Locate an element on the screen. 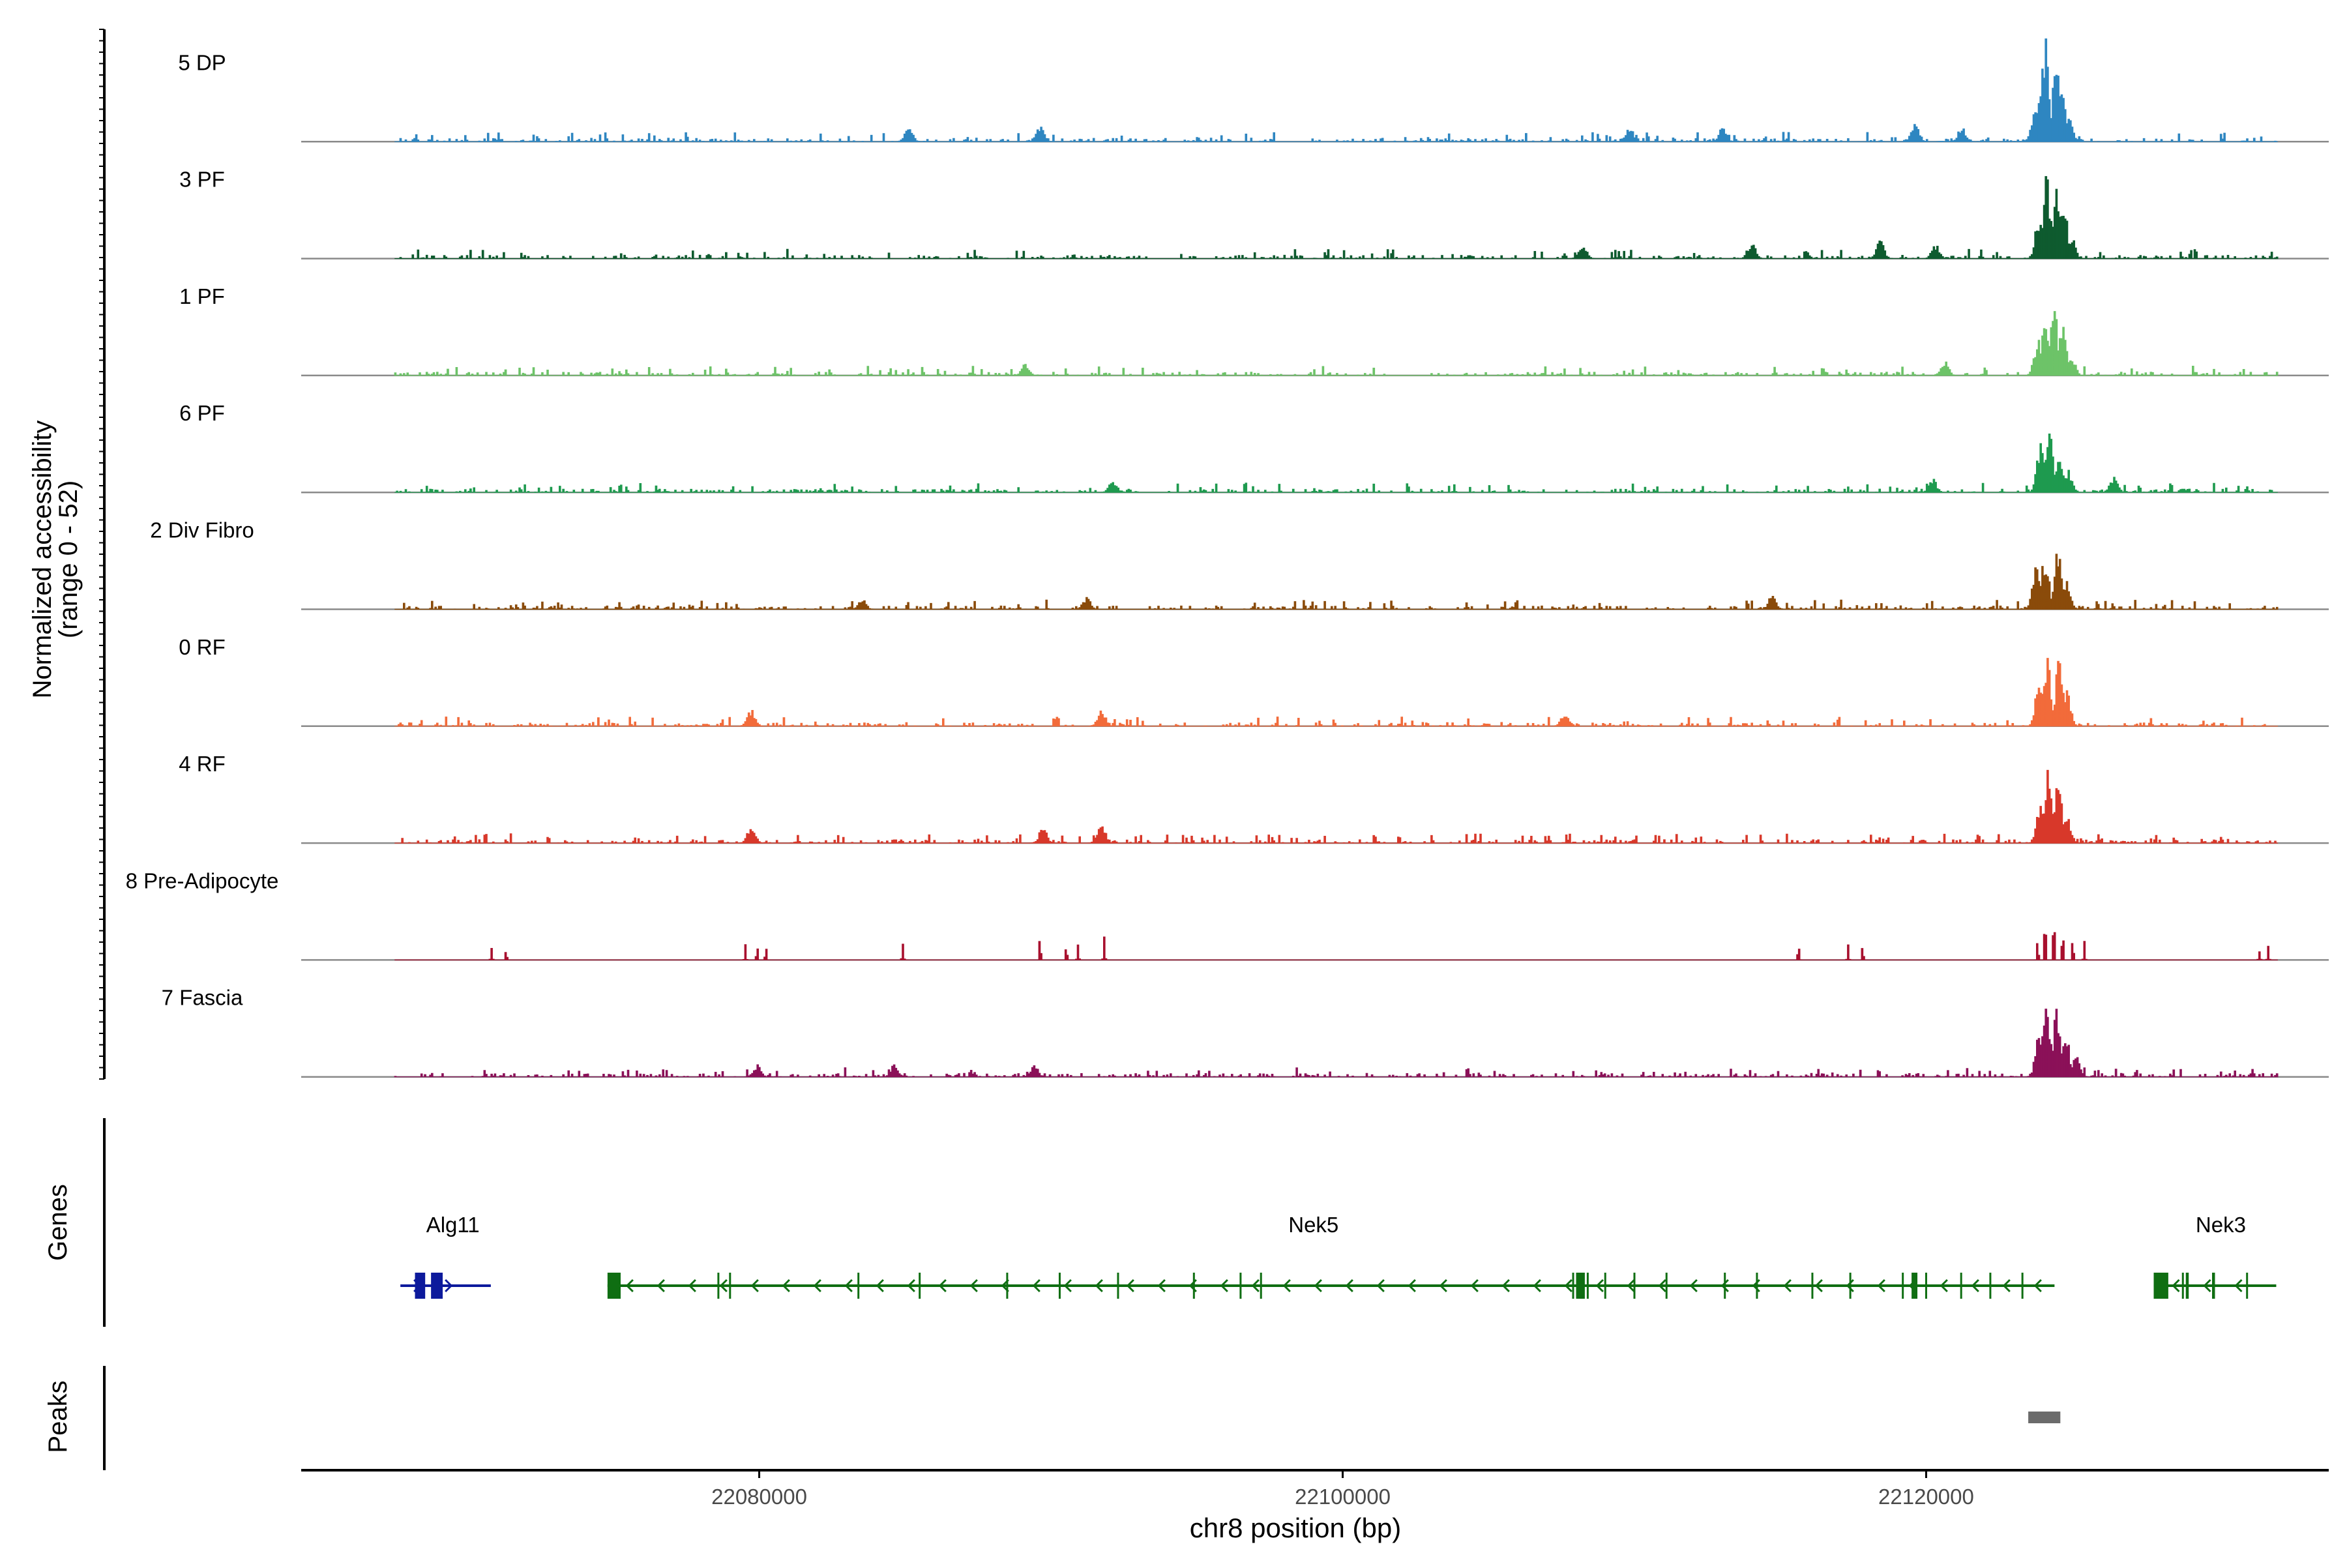  track-label: 8 Pre-Adipocyte is located at coordinates (202, 881).